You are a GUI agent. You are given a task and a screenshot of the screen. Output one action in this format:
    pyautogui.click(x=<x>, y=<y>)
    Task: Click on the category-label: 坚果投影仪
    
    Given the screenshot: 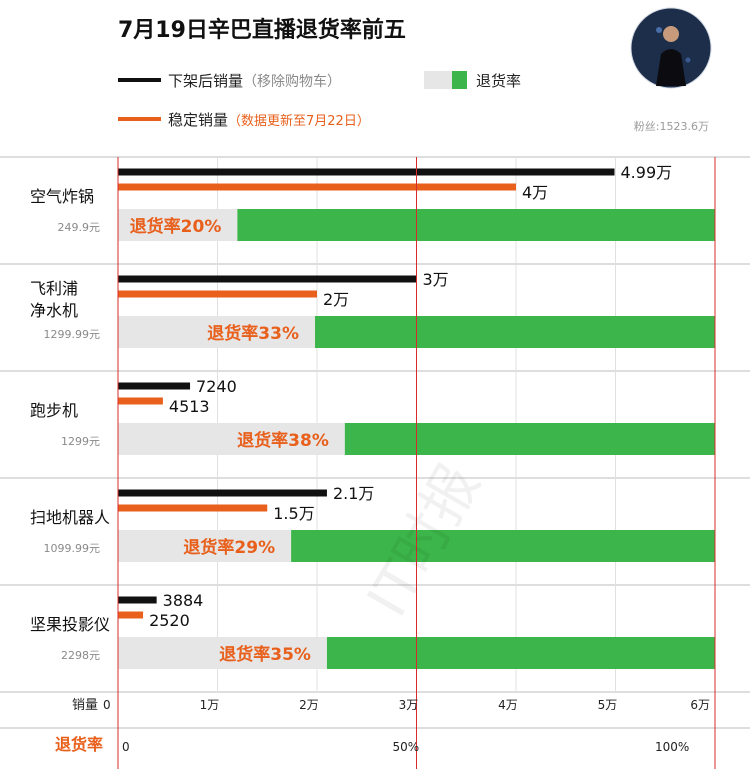 What is the action you would take?
    pyautogui.click(x=70, y=624)
    